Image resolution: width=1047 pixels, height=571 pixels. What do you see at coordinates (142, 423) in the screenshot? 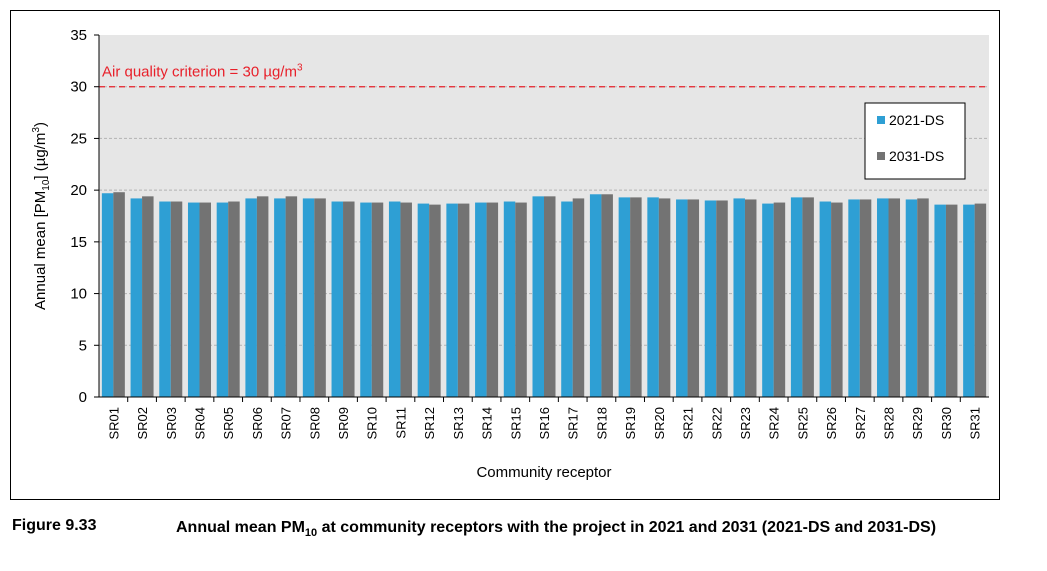
I see `x-tick-label: SR02` at bounding box center [142, 423].